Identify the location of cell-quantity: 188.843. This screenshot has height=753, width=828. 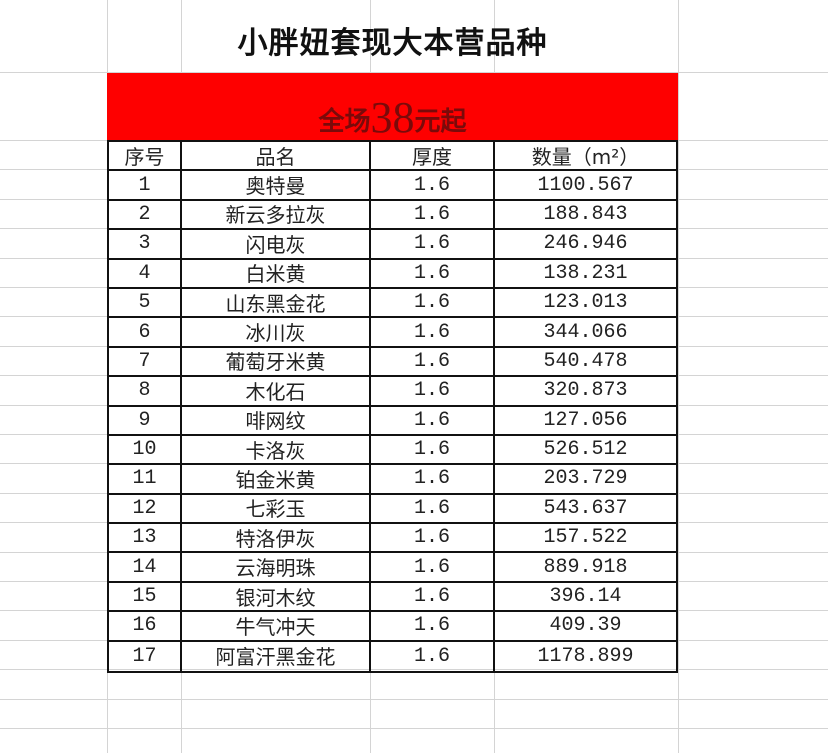
(585, 214).